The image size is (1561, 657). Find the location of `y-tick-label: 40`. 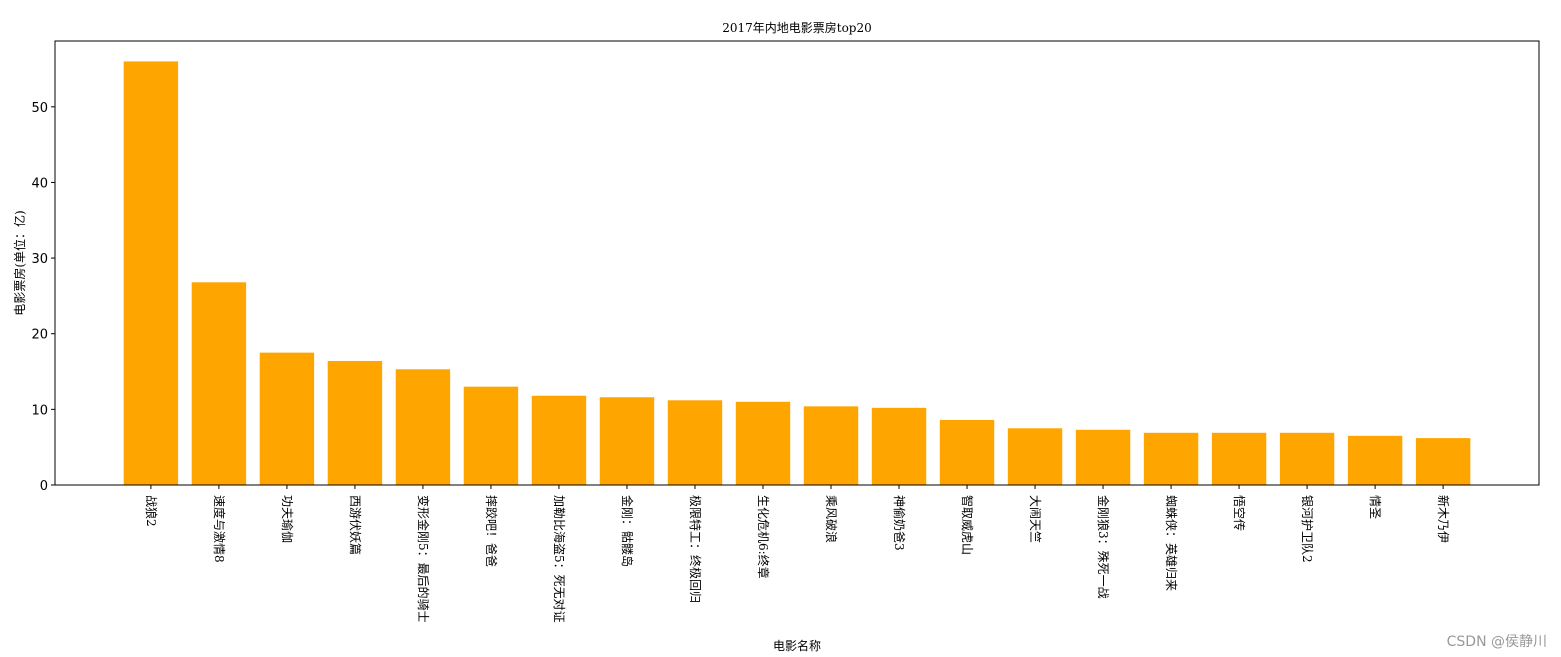

y-tick-label: 40 is located at coordinates (39, 183).